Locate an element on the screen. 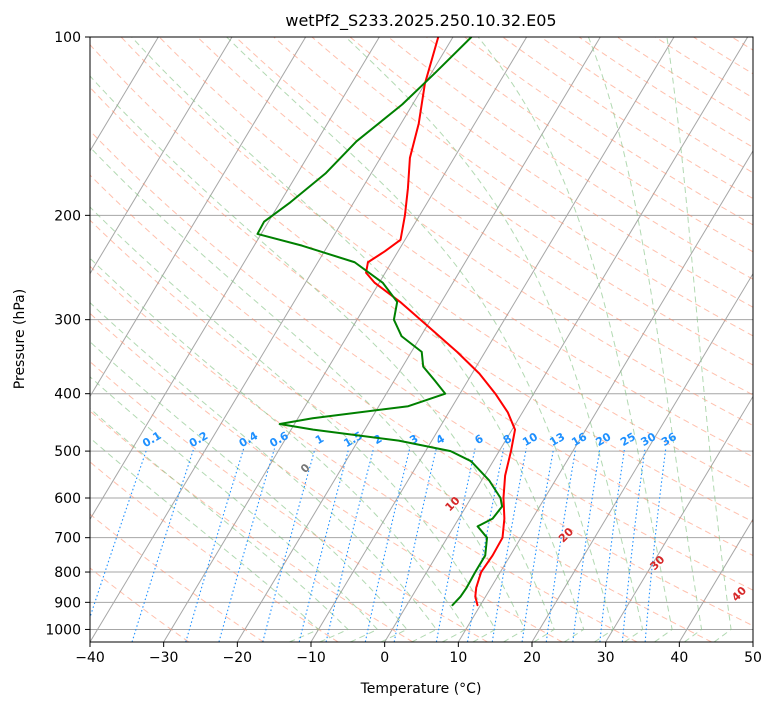 The height and width of the screenshot is (708, 775). isotherm--80 is located at coordinates (124, 94).